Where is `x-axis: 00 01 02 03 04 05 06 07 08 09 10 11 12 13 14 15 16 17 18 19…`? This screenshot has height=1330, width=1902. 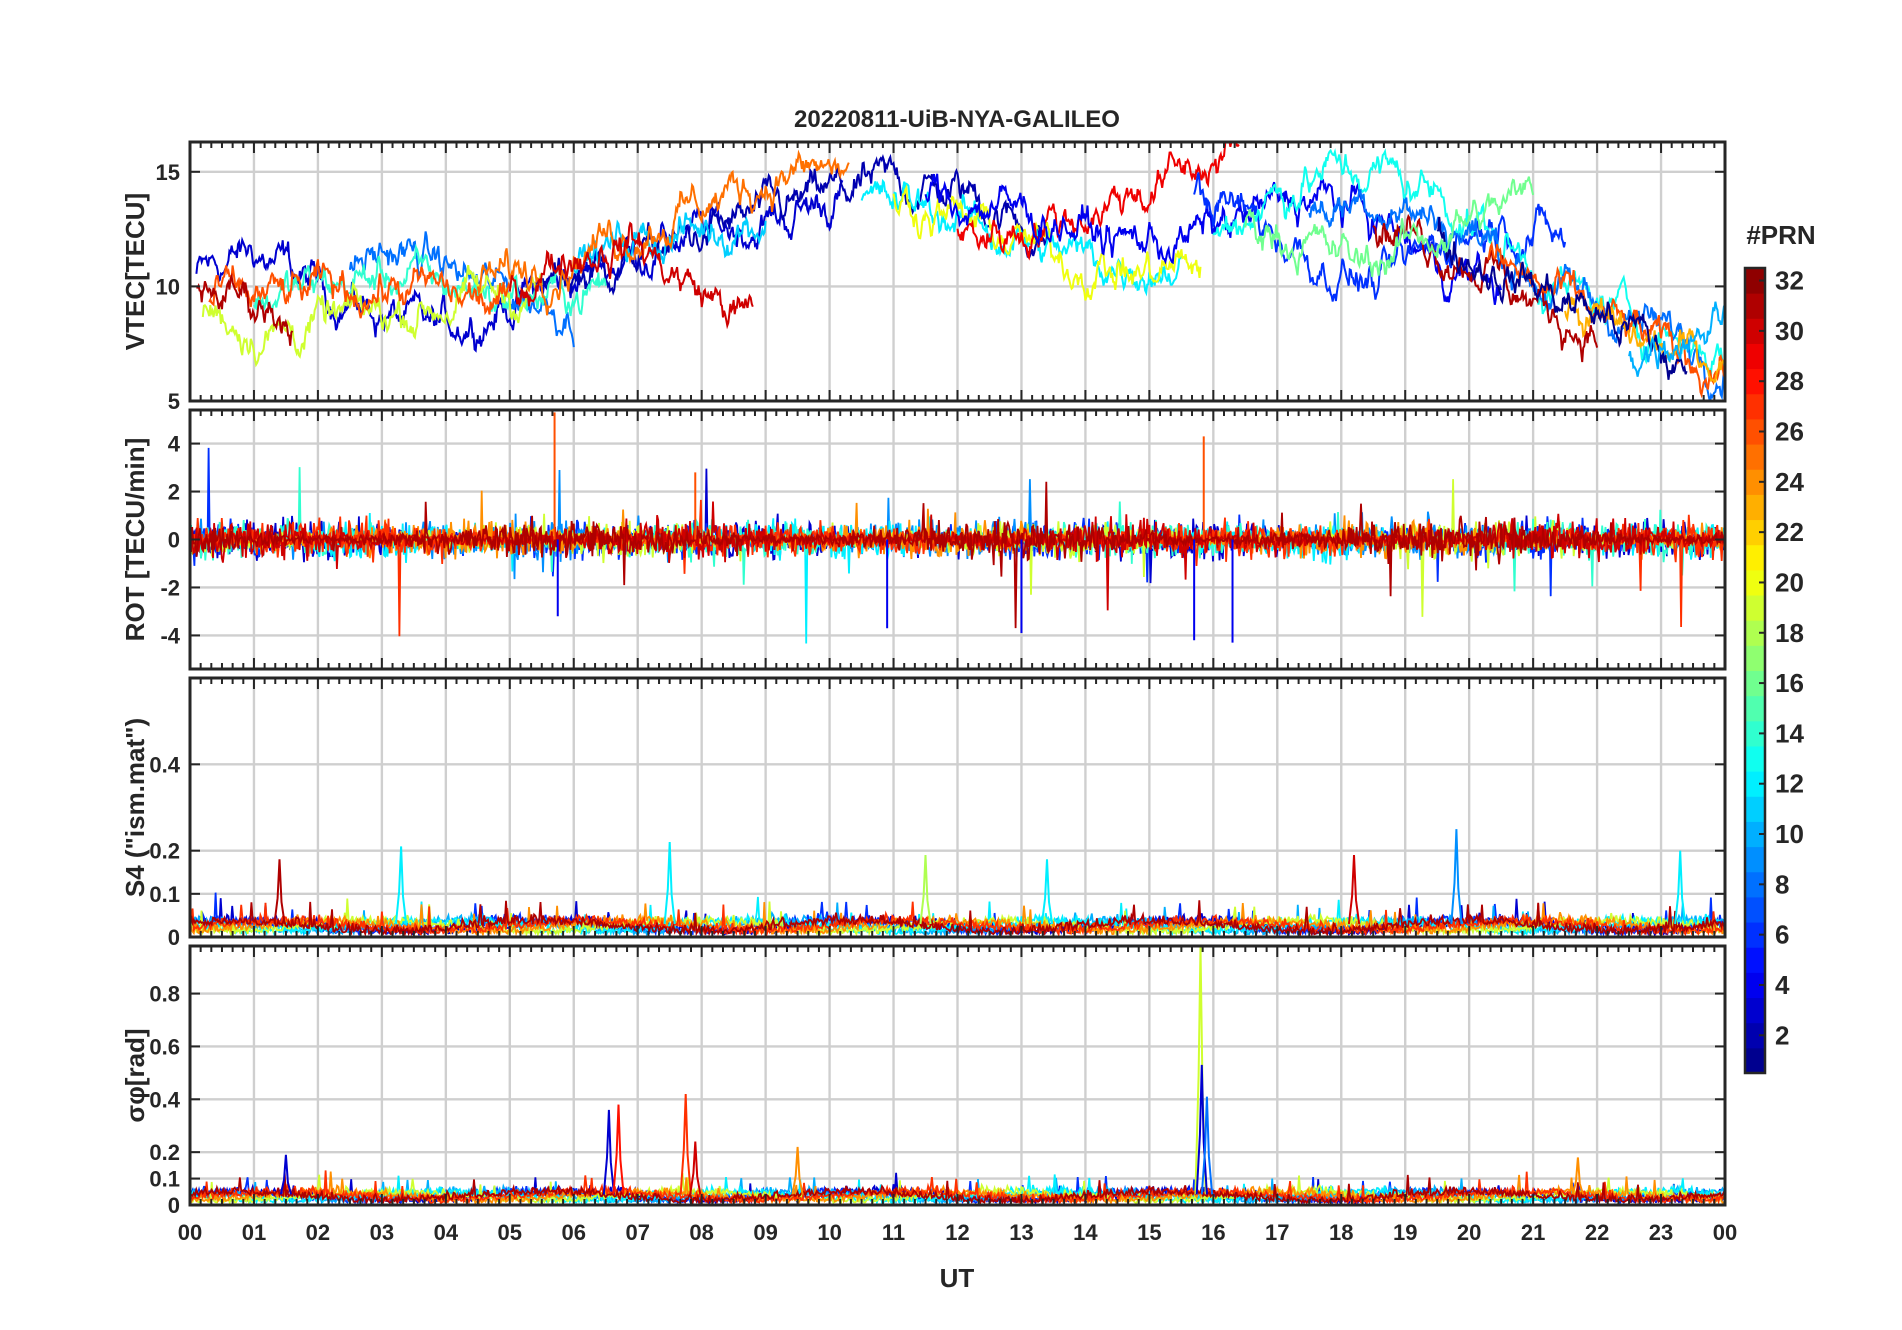
x-axis: 00 01 02 03 04 05 06 07 08 09 10 11 12 13 14 15 16 17 18 19… is located at coordinates (957, 1232).